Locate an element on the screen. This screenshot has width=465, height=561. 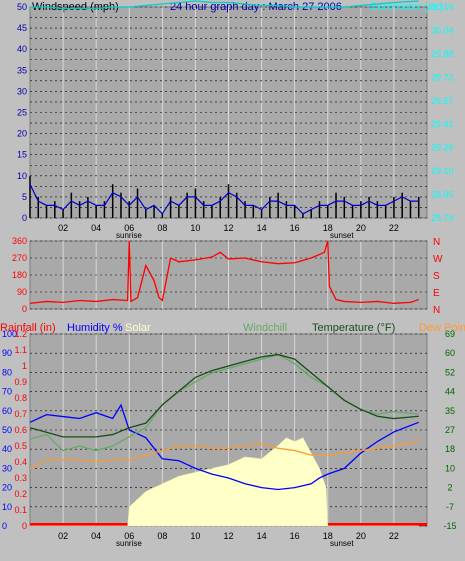
x-tick-label-top: 18 is located at coordinates (328, 228).